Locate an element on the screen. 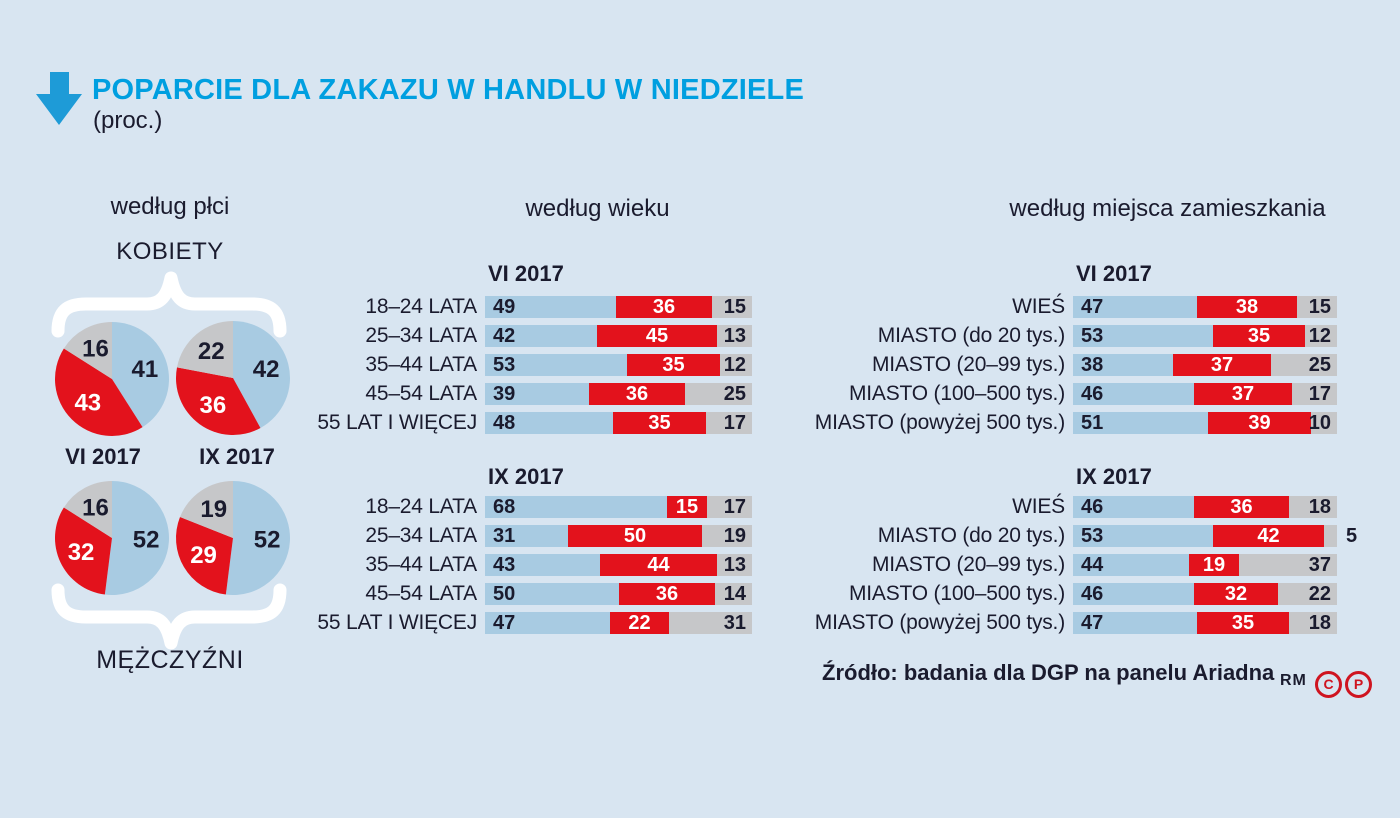 This screenshot has height=818, width=1400. bar-value-gray: 25 is located at coordinates (1319, 365).